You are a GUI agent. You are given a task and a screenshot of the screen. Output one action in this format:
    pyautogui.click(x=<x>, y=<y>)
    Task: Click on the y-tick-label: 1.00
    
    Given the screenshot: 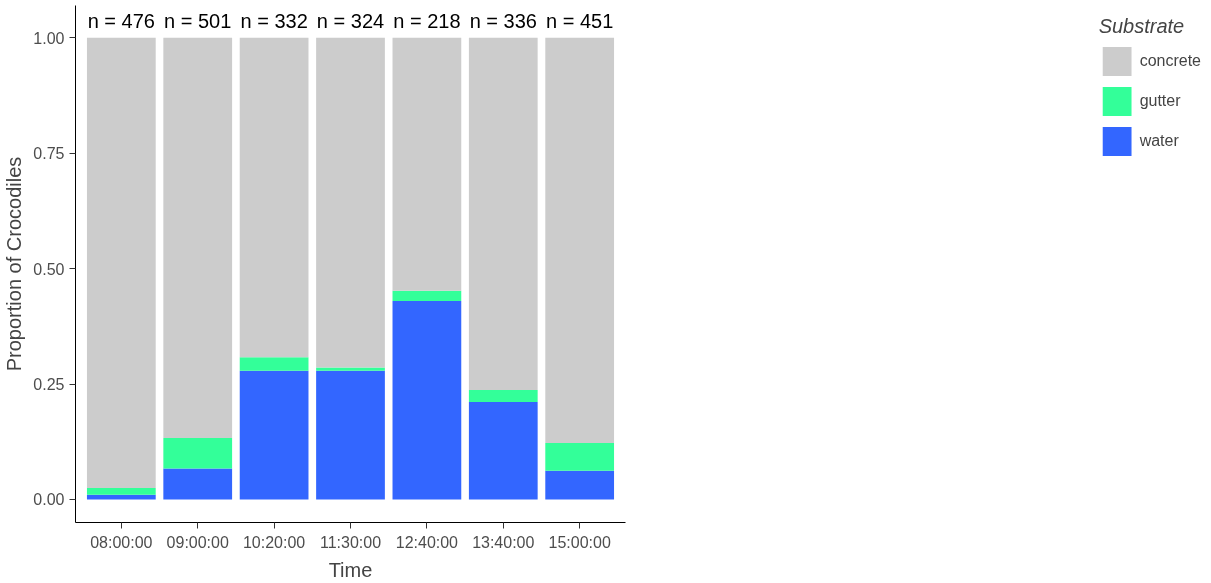 What is the action you would take?
    pyautogui.click(x=49, y=38)
    